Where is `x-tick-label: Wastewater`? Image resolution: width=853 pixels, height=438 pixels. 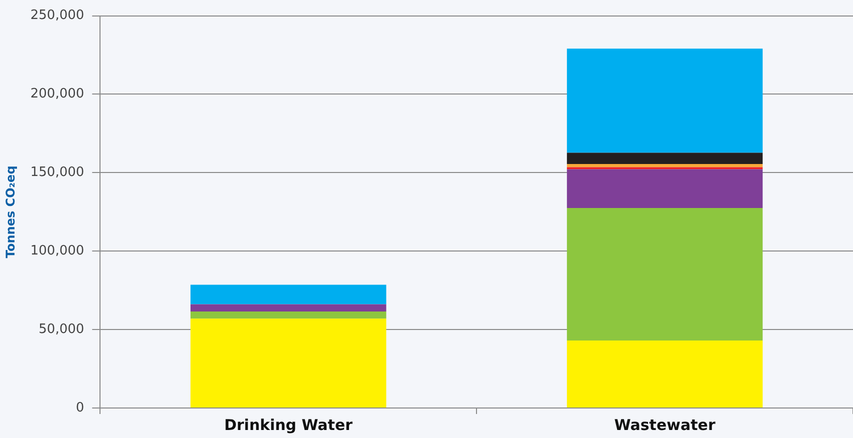 x-tick-label: Wastewater is located at coordinates (665, 425).